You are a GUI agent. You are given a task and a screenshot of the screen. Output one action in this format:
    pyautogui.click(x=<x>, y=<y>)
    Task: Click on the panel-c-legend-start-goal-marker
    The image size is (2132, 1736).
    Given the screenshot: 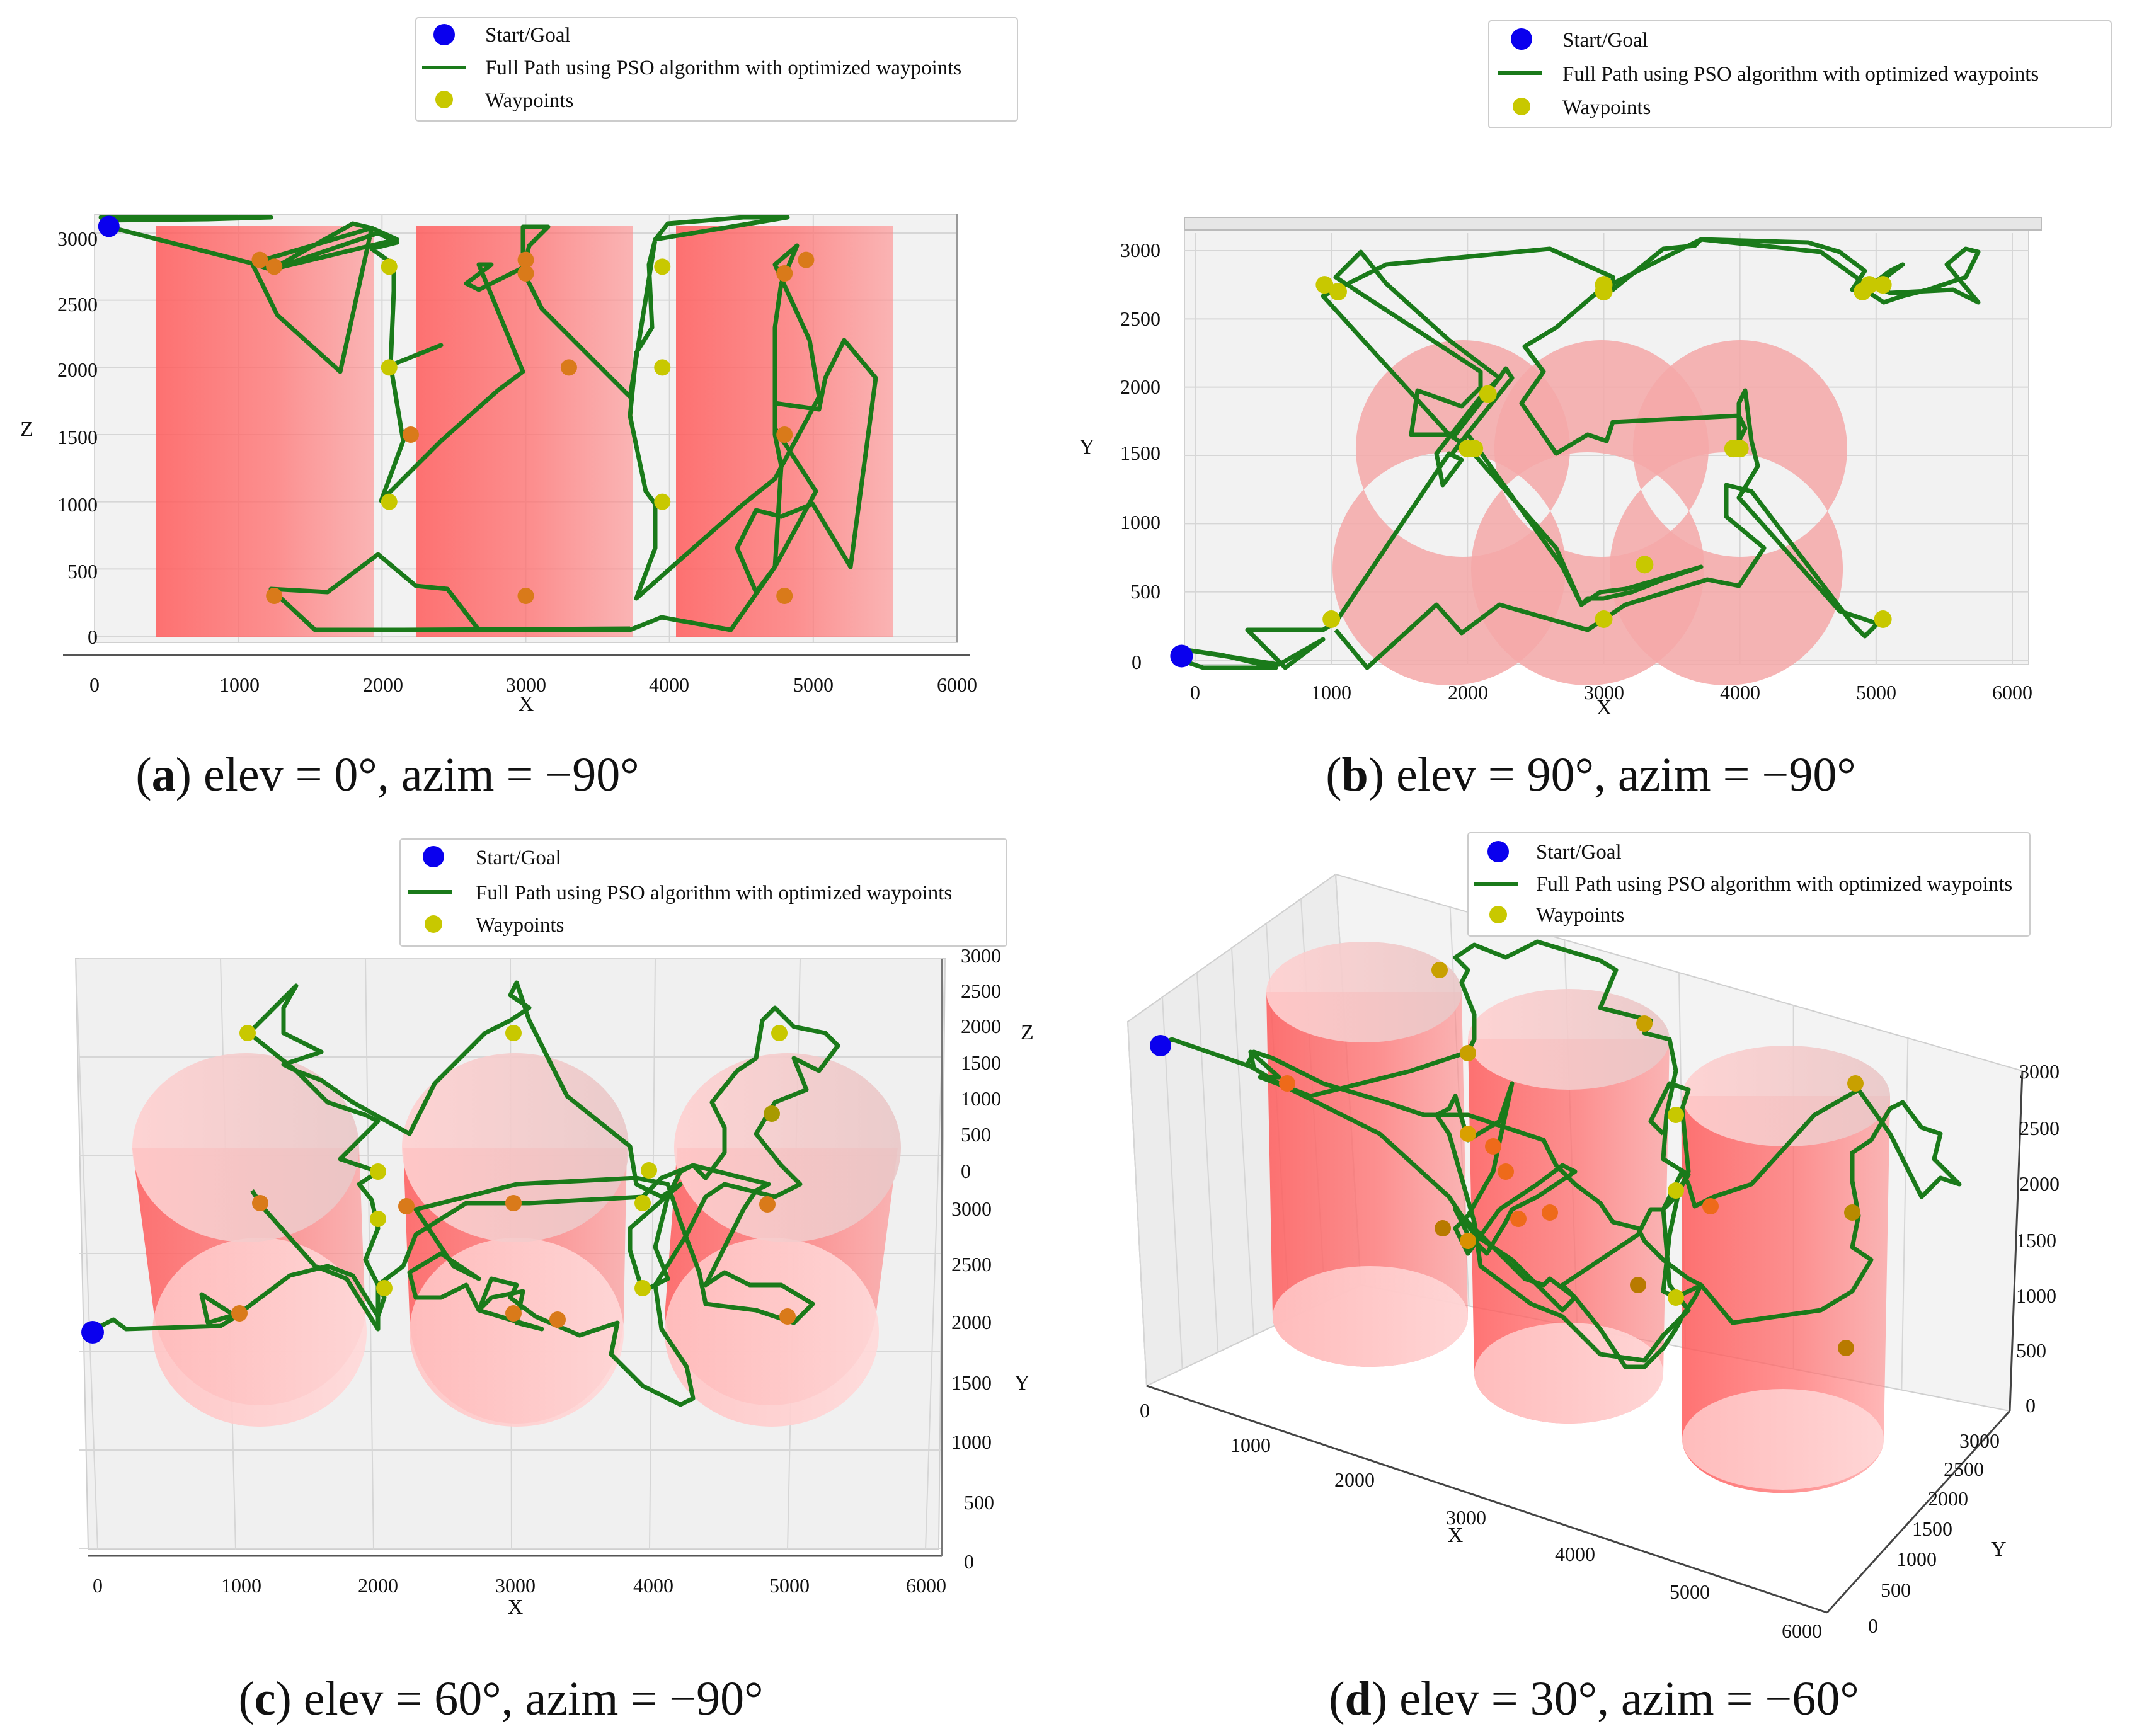 What is the action you would take?
    pyautogui.click(x=433, y=857)
    